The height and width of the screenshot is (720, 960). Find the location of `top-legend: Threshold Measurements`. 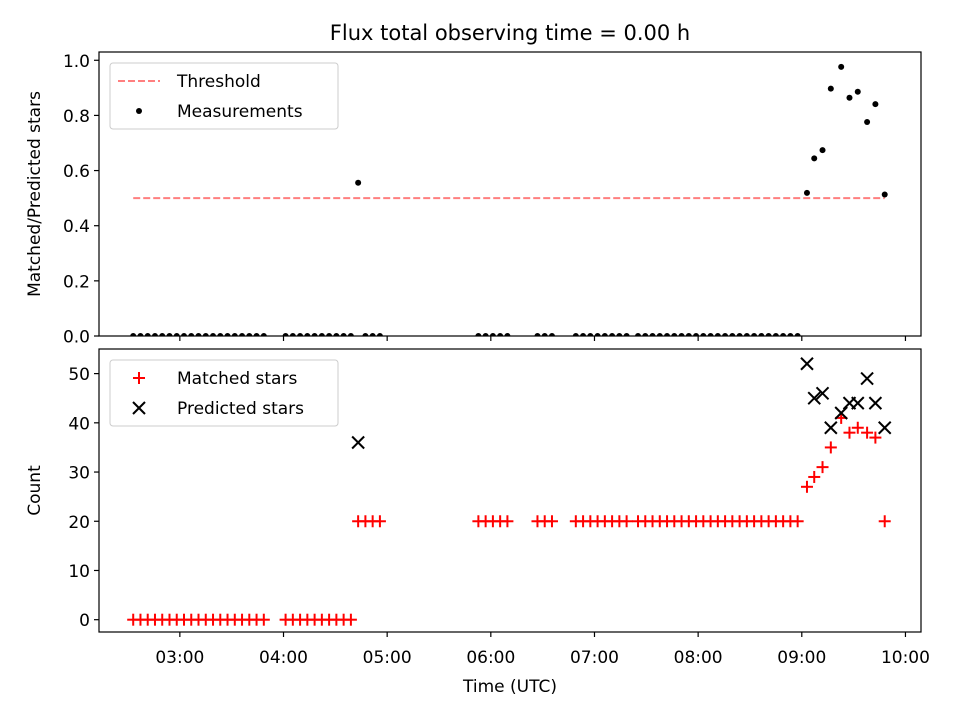

top-legend: Threshold Measurements is located at coordinates (224, 96).